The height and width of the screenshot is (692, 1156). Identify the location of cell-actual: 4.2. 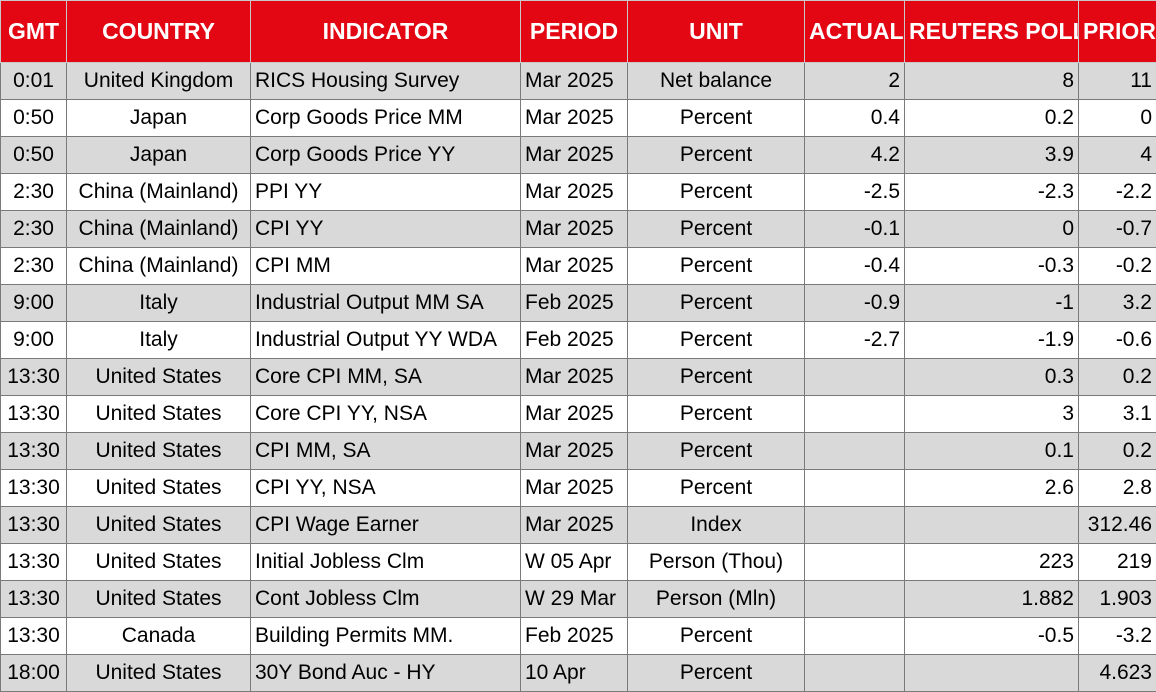
(855, 155).